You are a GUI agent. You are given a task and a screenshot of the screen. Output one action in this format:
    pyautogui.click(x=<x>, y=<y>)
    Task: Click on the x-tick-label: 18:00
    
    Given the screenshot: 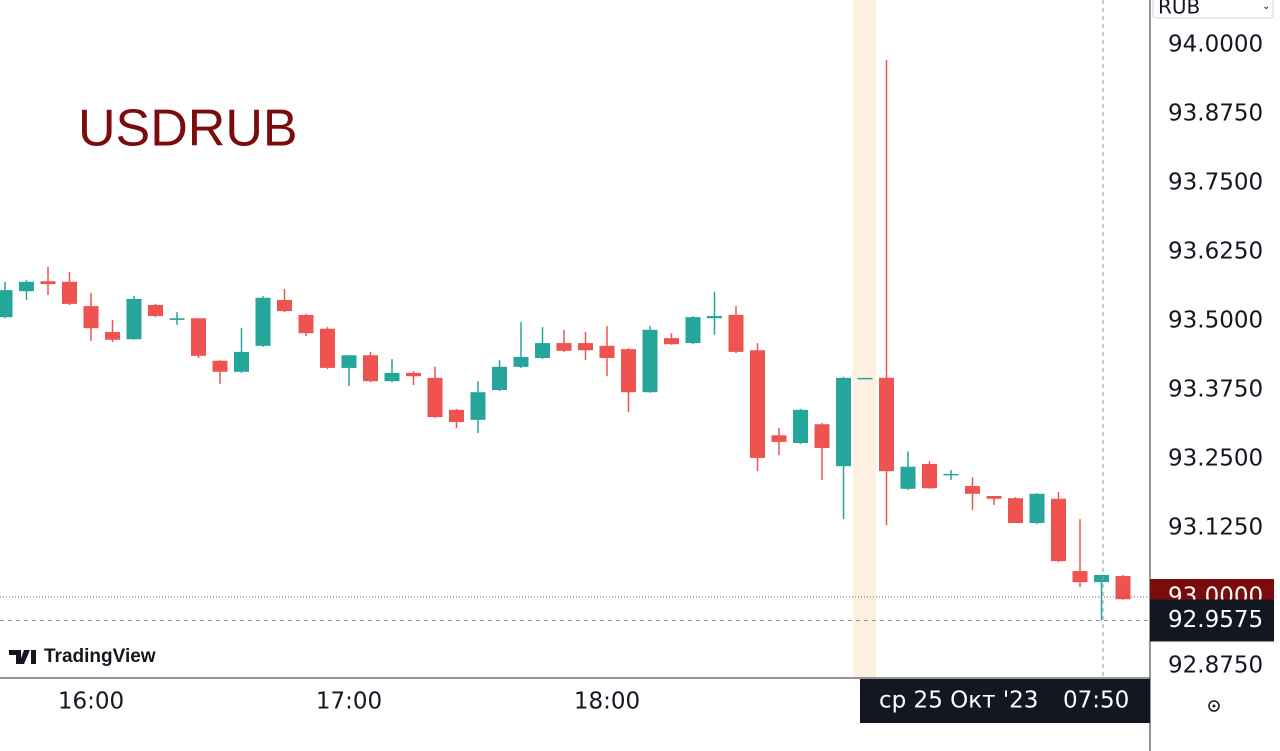 What is the action you would take?
    pyautogui.click(x=607, y=702)
    